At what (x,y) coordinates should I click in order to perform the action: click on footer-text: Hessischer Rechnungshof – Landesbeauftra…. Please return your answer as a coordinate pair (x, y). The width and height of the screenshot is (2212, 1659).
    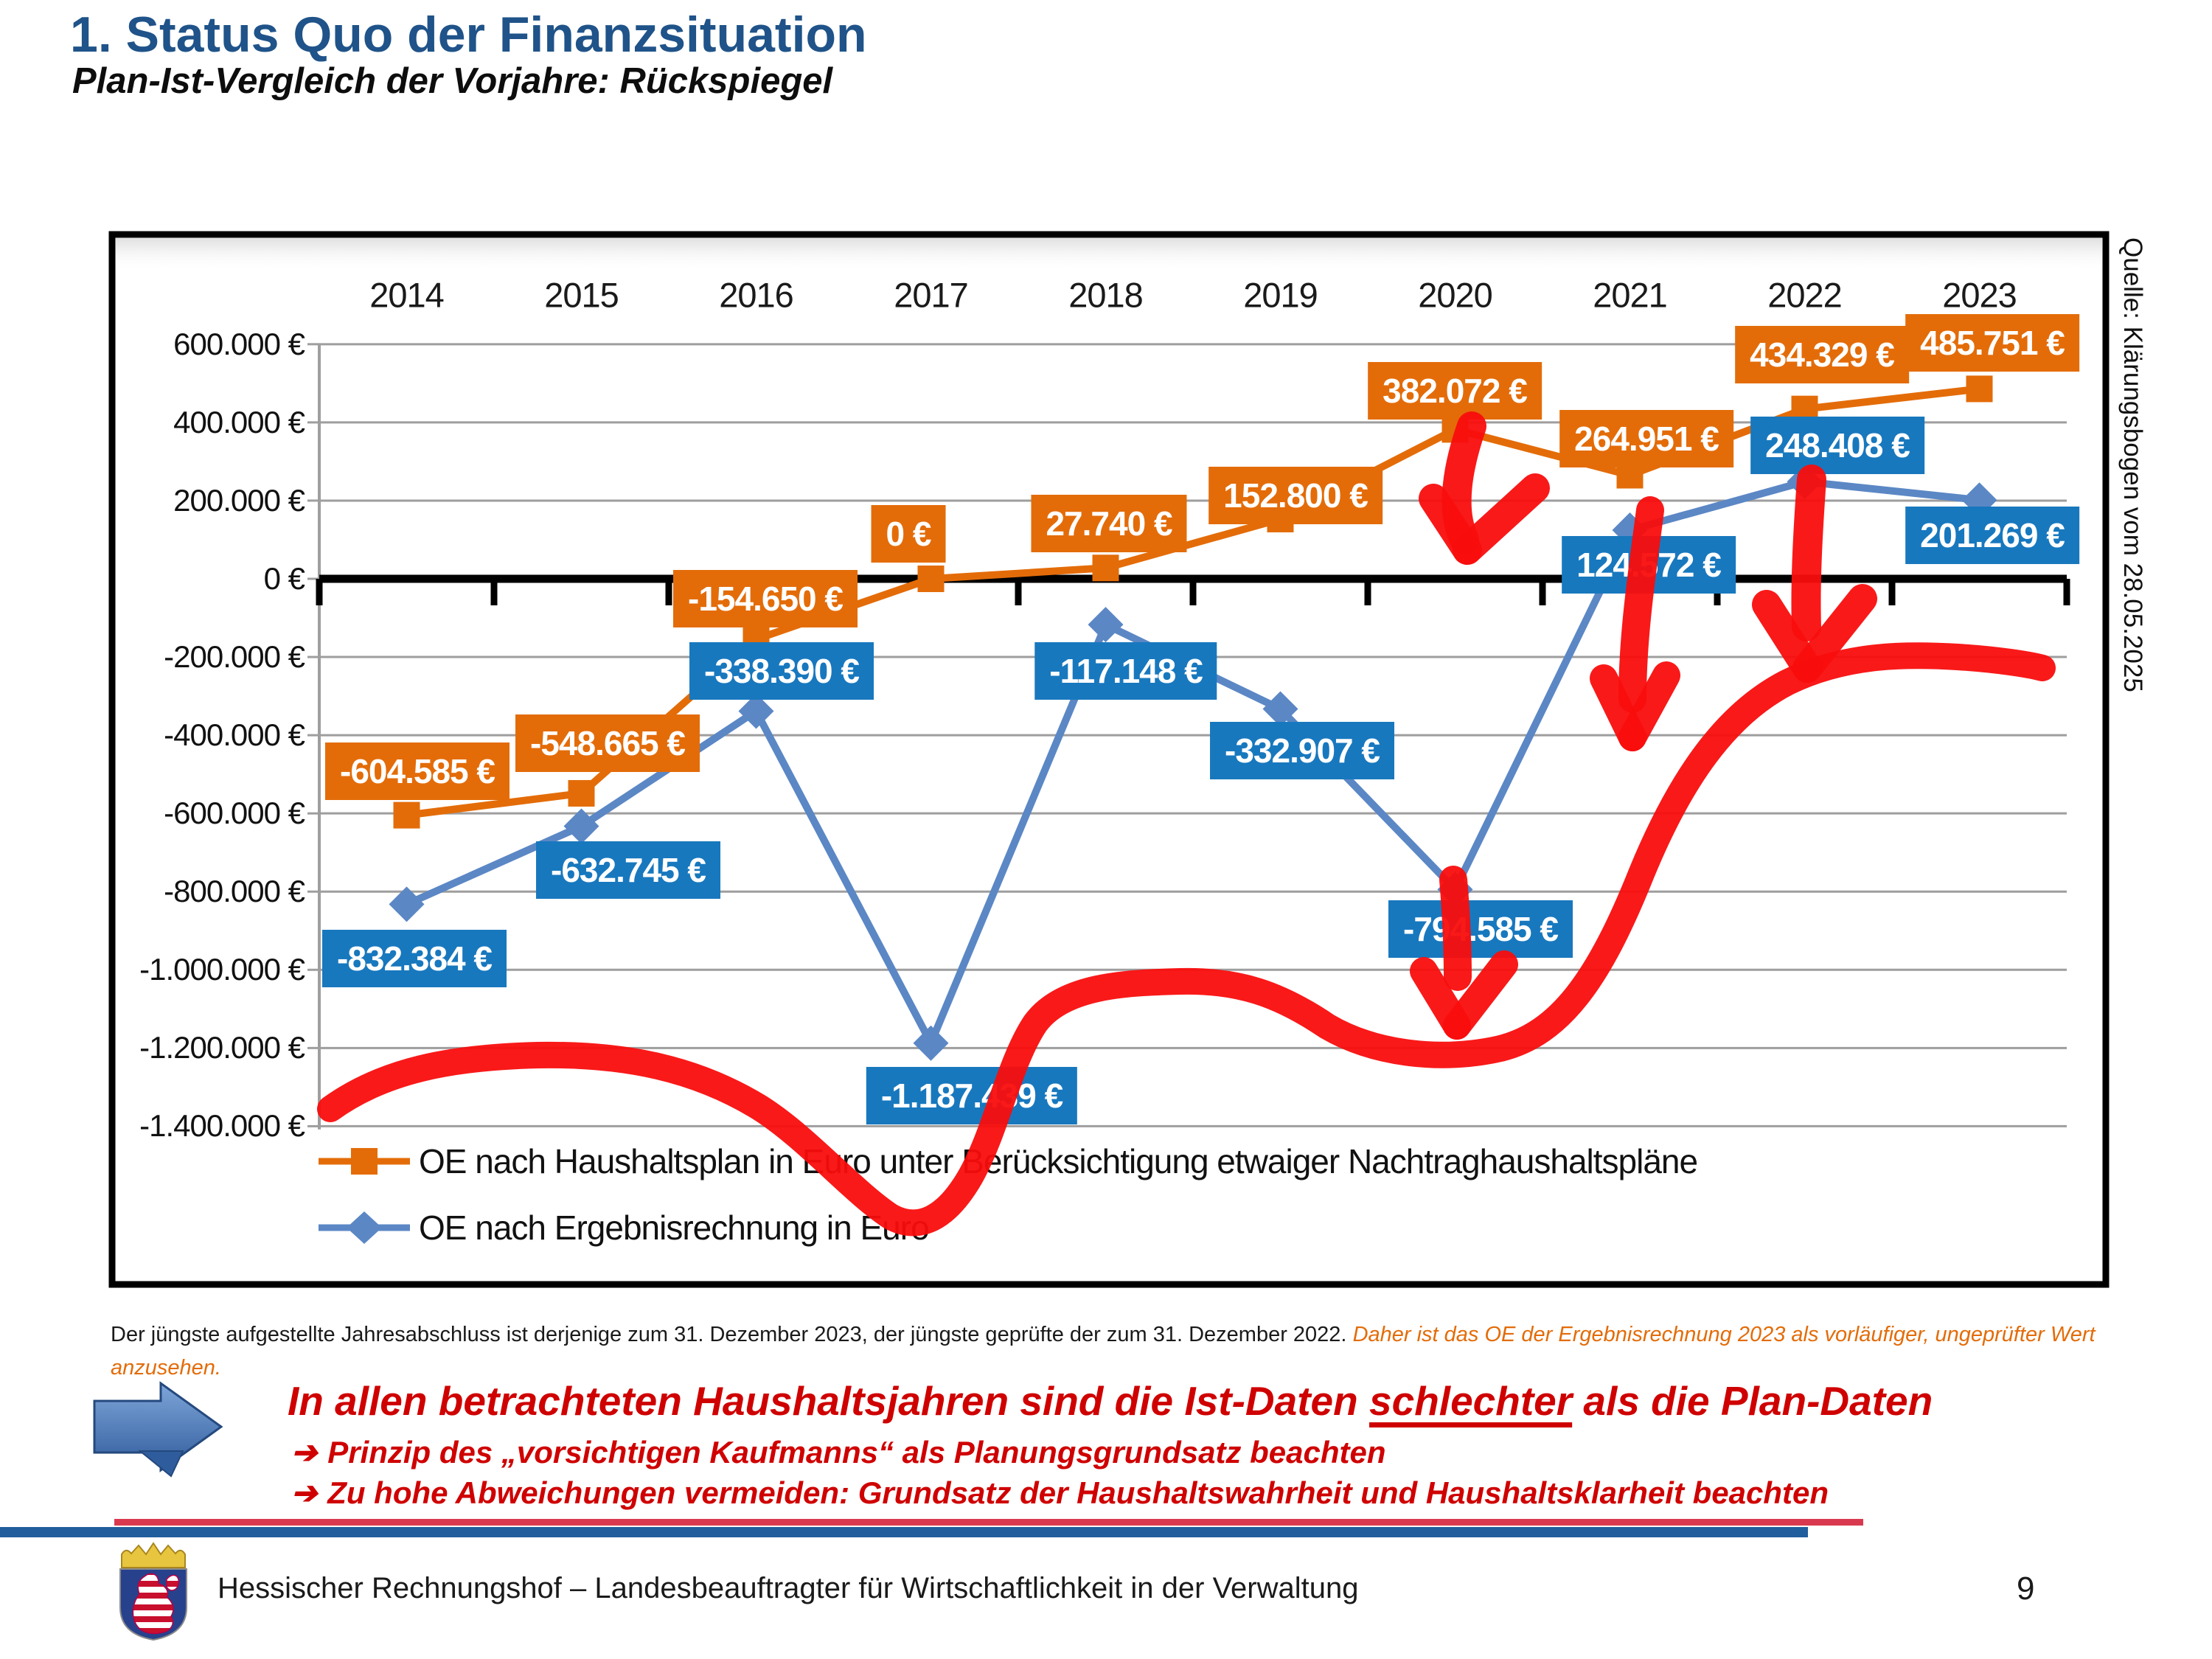
    Looking at the image, I should click on (788, 1588).